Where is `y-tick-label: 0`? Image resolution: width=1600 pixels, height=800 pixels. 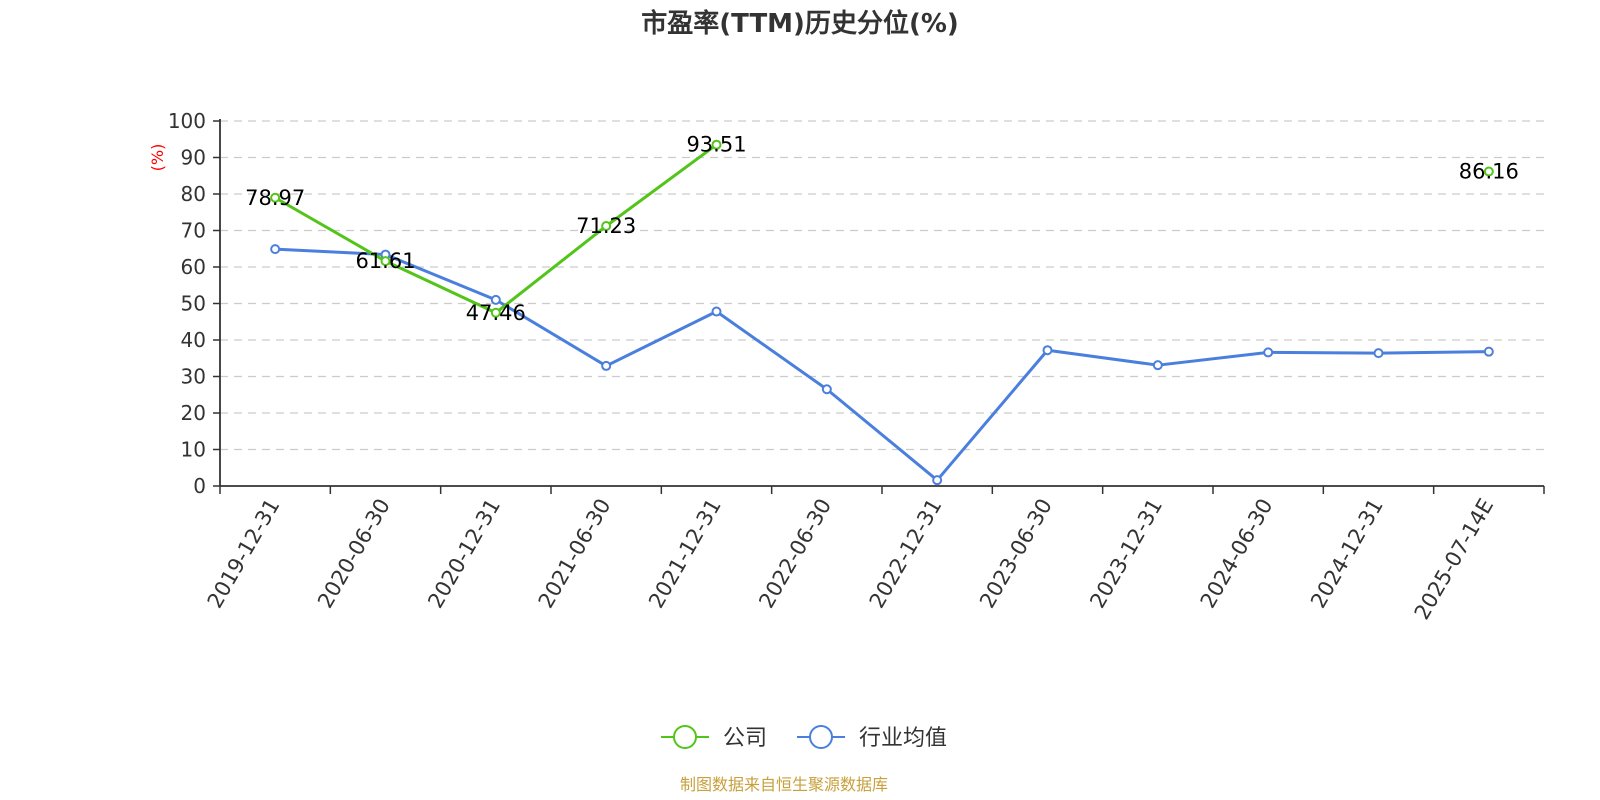 y-tick-label: 0 is located at coordinates (199, 486).